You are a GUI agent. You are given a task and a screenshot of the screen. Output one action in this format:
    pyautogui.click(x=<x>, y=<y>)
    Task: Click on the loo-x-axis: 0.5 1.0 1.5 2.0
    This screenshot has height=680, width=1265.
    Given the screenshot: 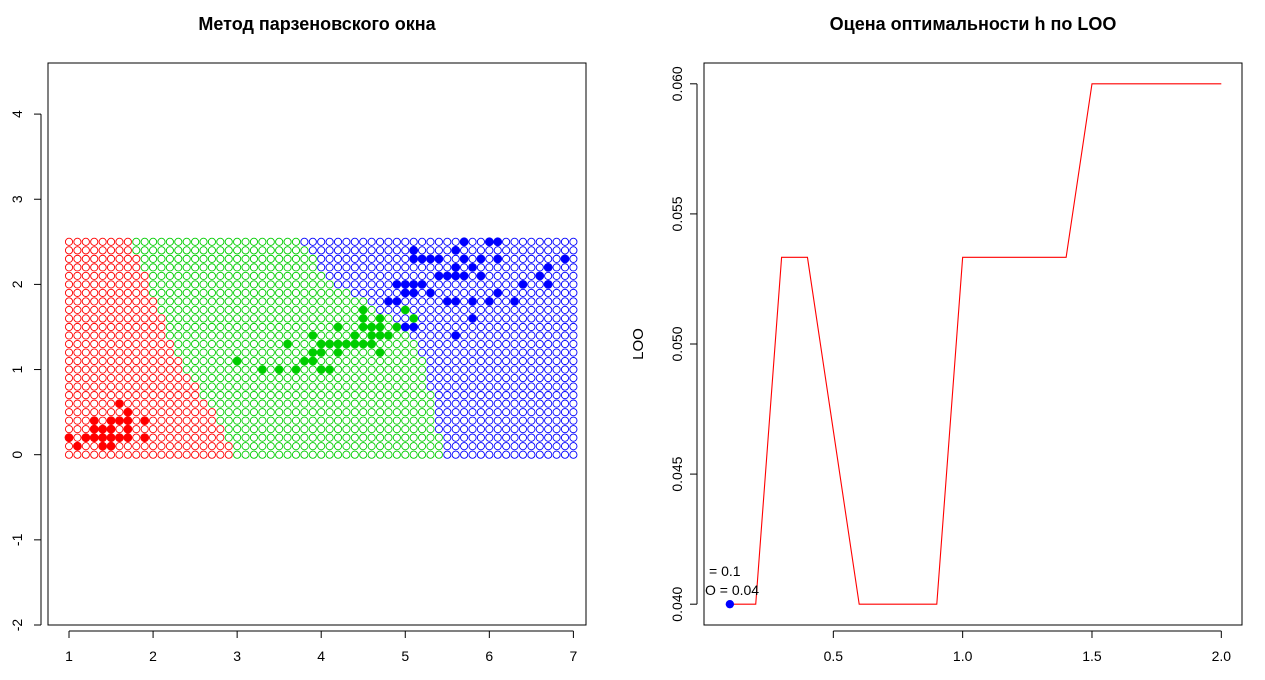 What is the action you would take?
    pyautogui.click(x=1027, y=647)
    